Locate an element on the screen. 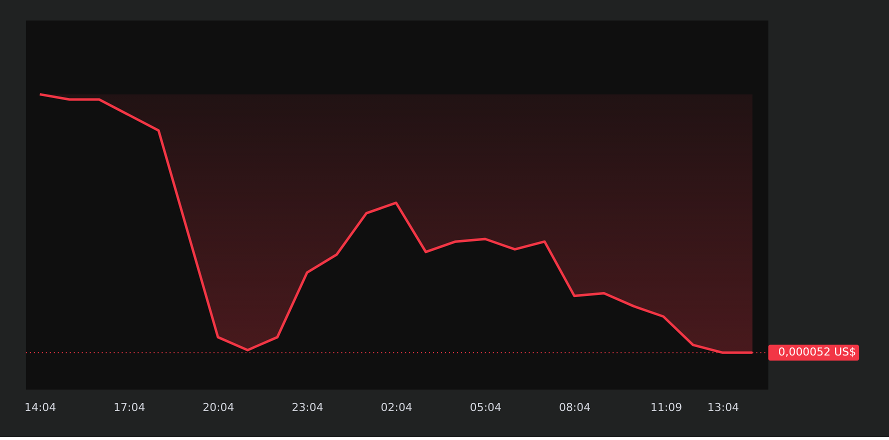  x-tick-label: 20:04 is located at coordinates (218, 407).